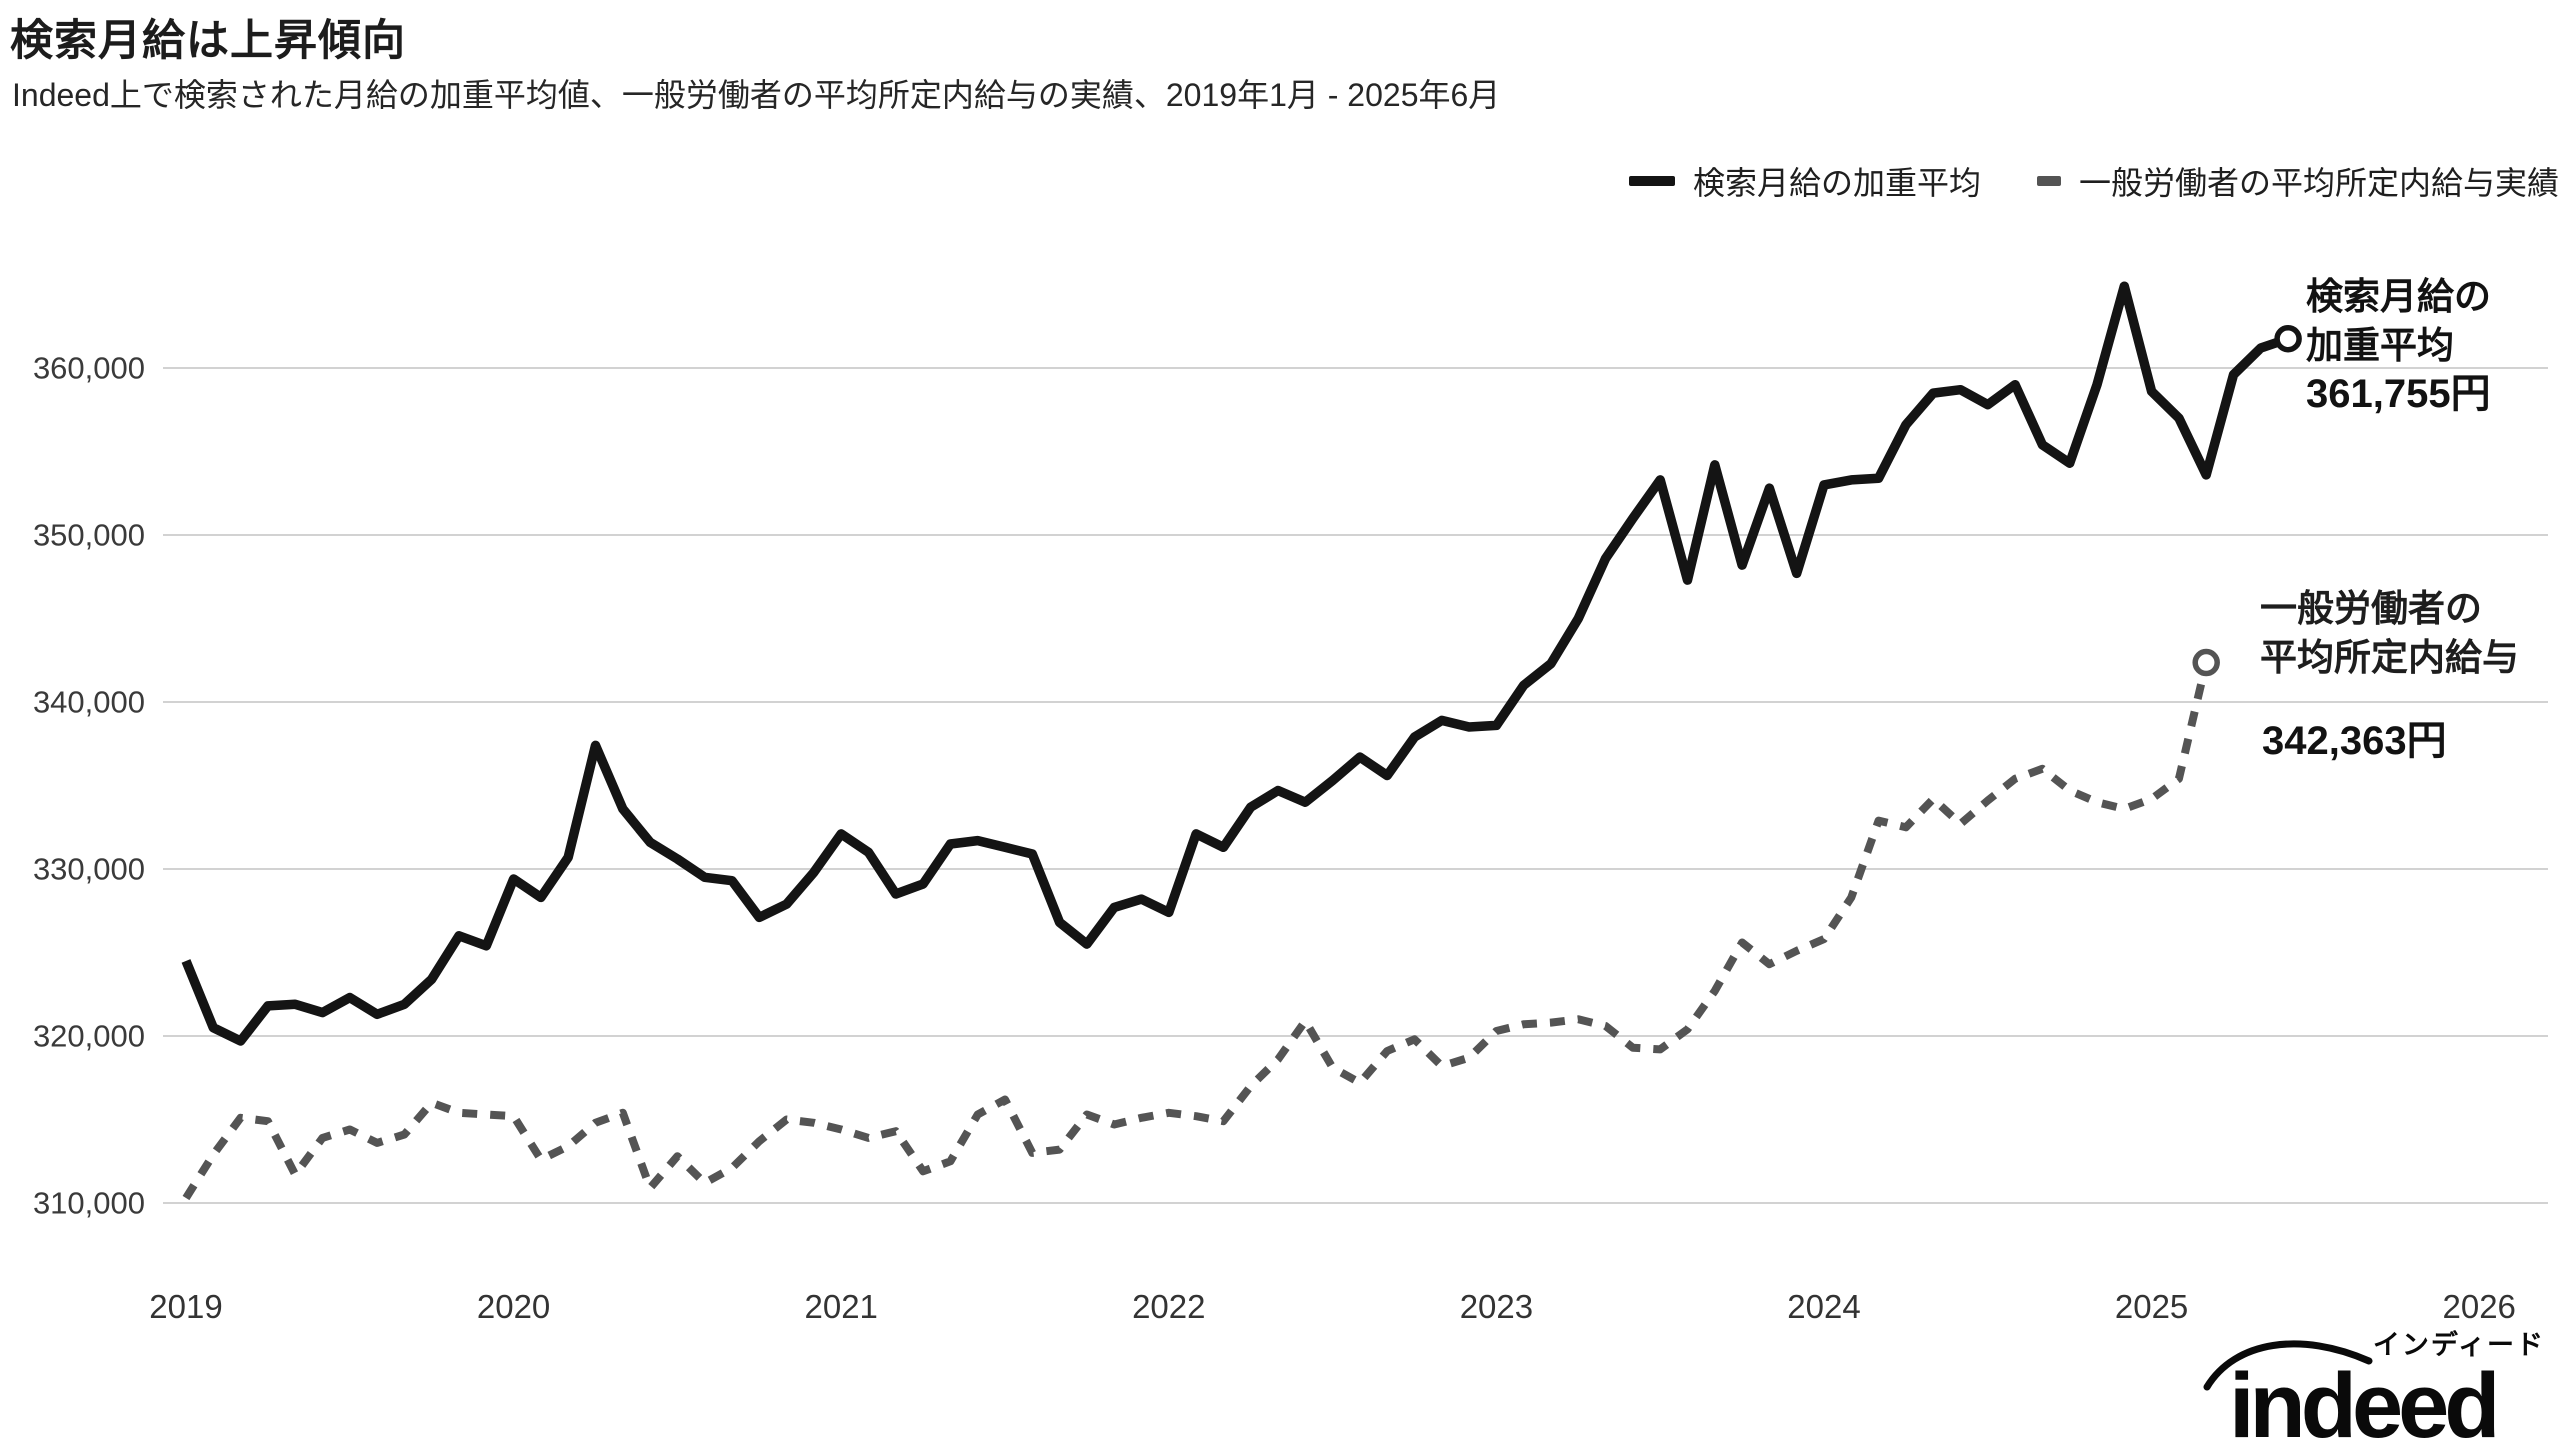 The image size is (2563, 1455). I want to click on y-axis-tick-label: 340,000, so click(89, 702).